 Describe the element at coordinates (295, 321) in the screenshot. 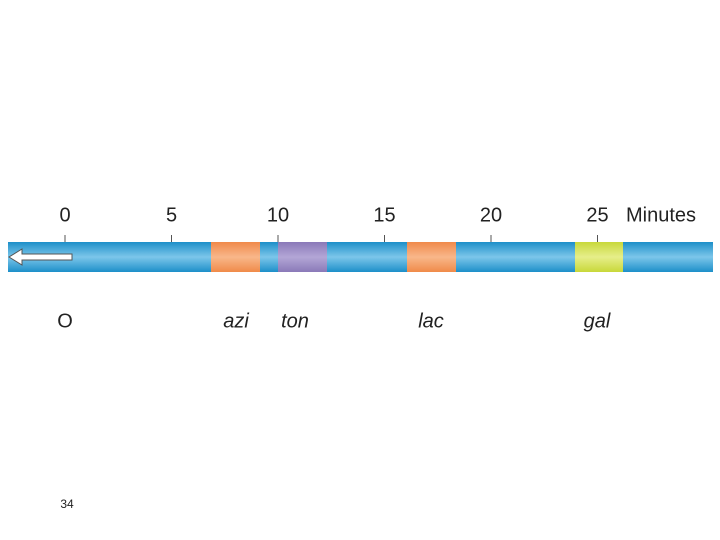

I see `gene-label: ton` at that location.